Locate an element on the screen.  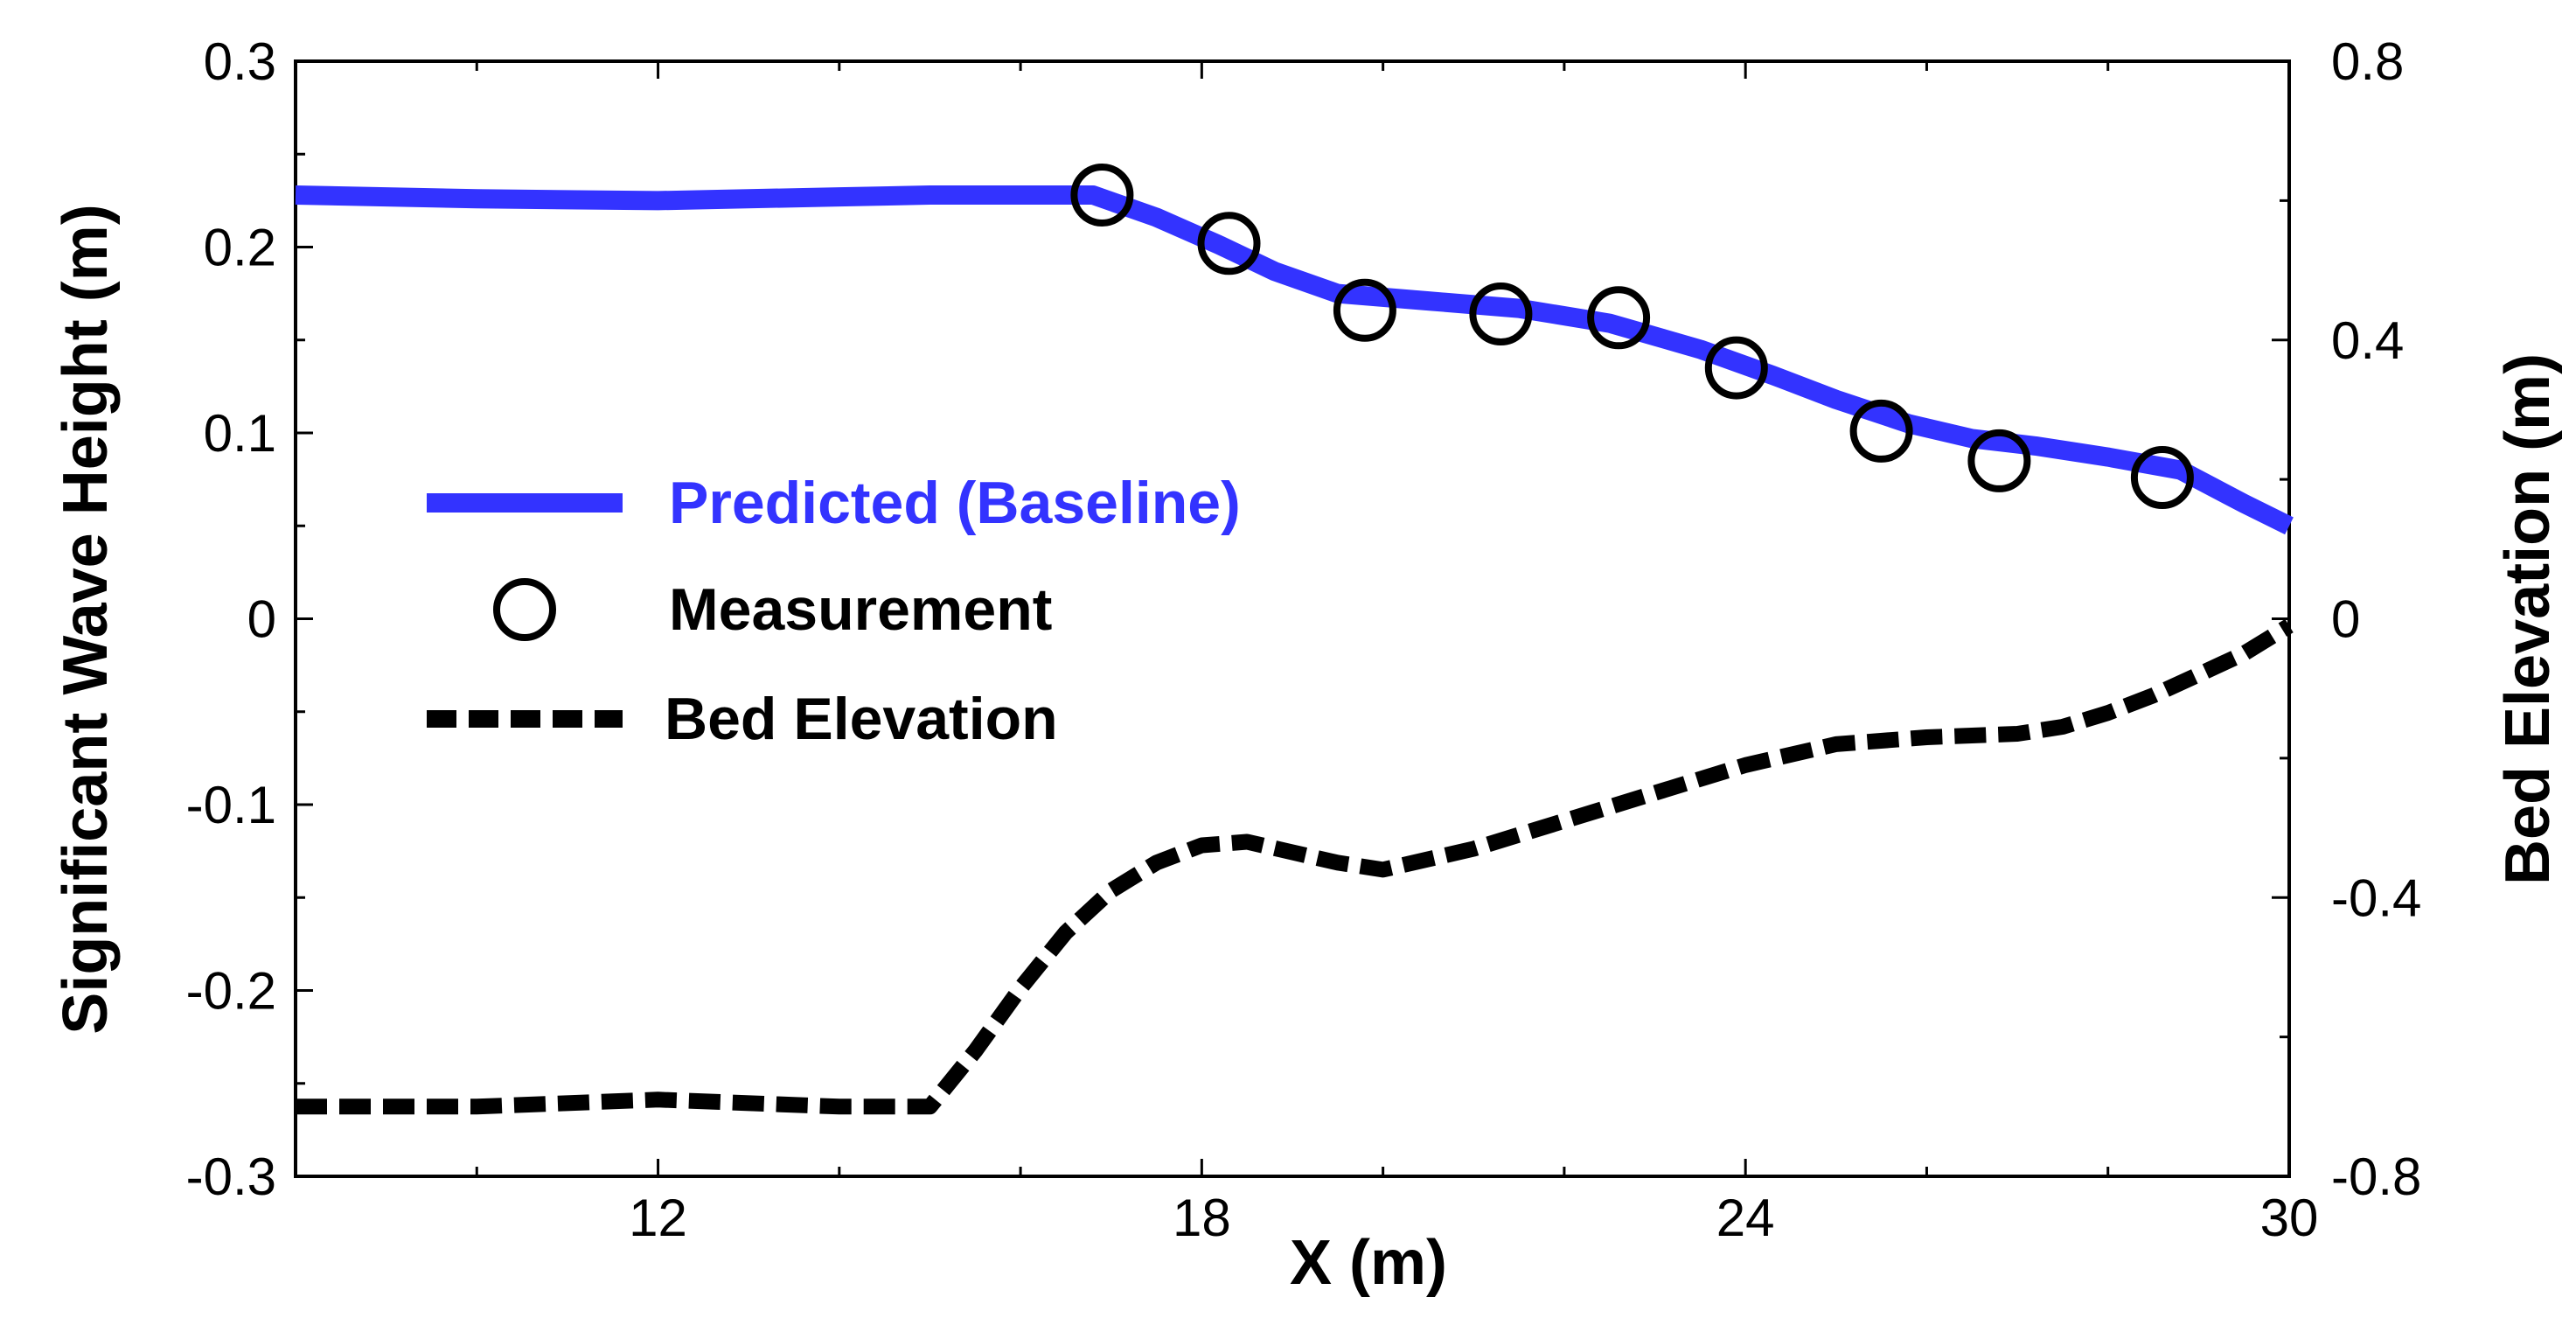
x-tick-label: 24 is located at coordinates (1745, 1218).